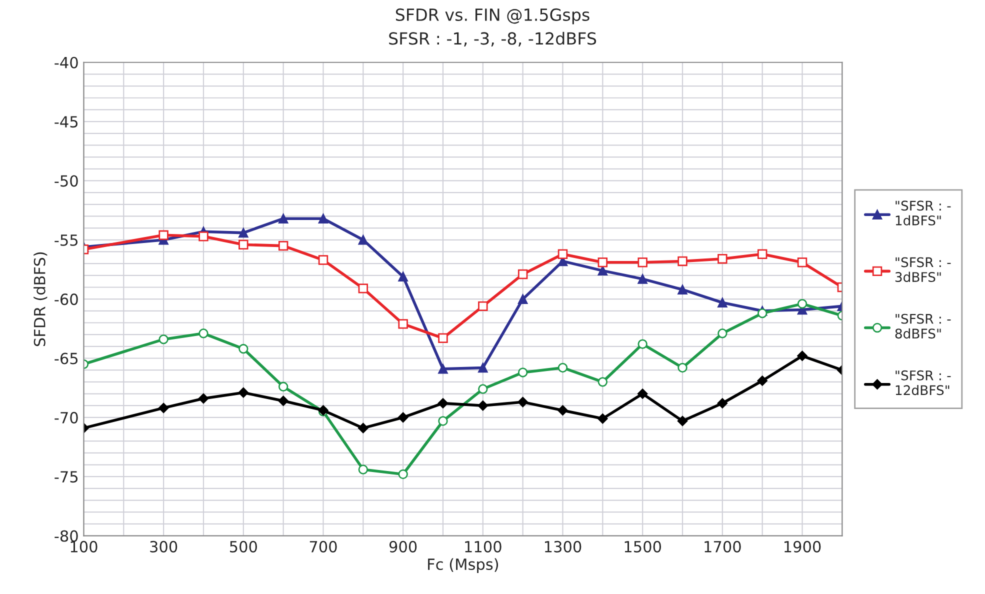 The width and height of the screenshot is (985, 594). Describe the element at coordinates (923, 326) in the screenshot. I see `legend-label: "SFSR : -8dBFS"` at that location.